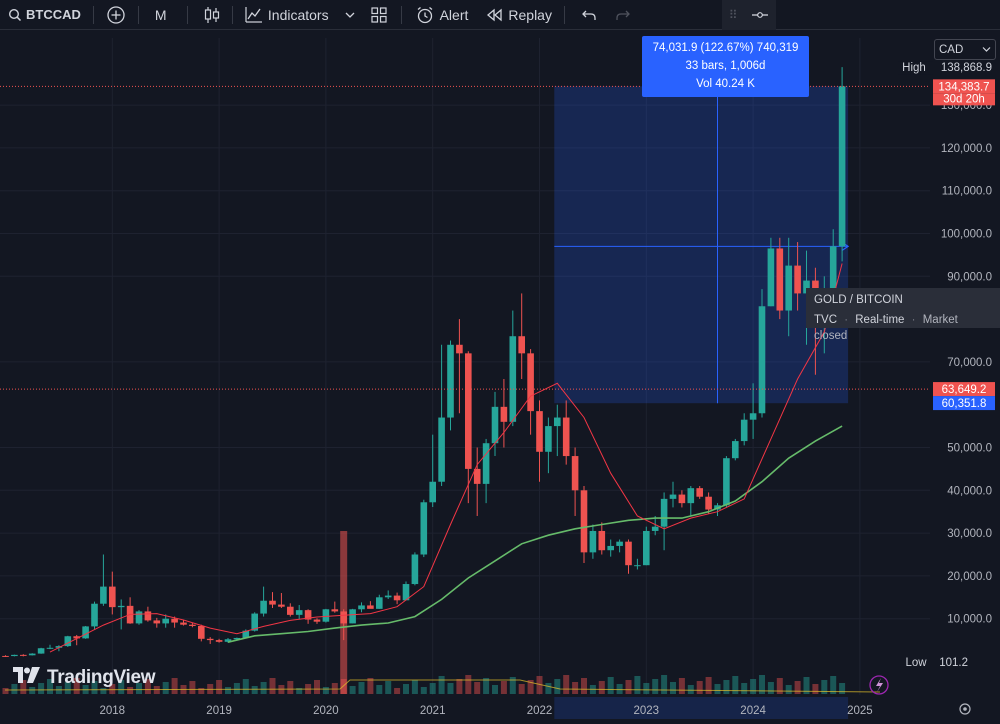  What do you see at coordinates (326, 711) in the screenshot?
I see `time-tick-label: 2020` at bounding box center [326, 711].